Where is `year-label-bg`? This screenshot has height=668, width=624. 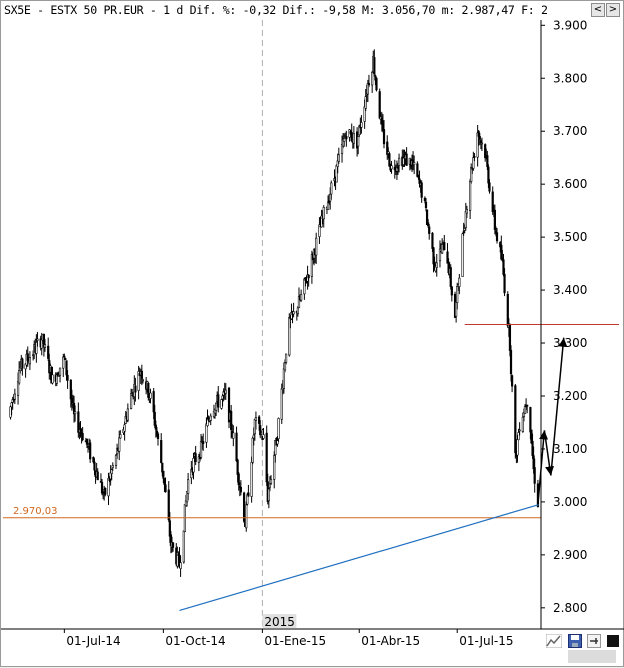
year-label-bg is located at coordinates (279, 621).